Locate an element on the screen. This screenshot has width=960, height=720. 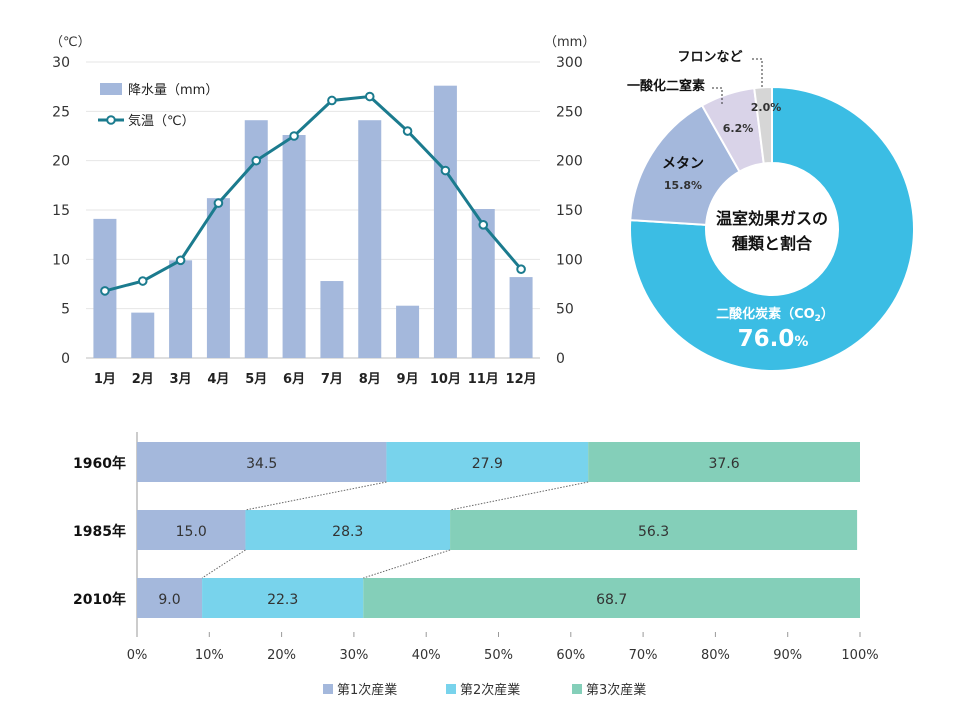
legend-label-temperature: 気温（℃） is located at coordinates (161, 121).